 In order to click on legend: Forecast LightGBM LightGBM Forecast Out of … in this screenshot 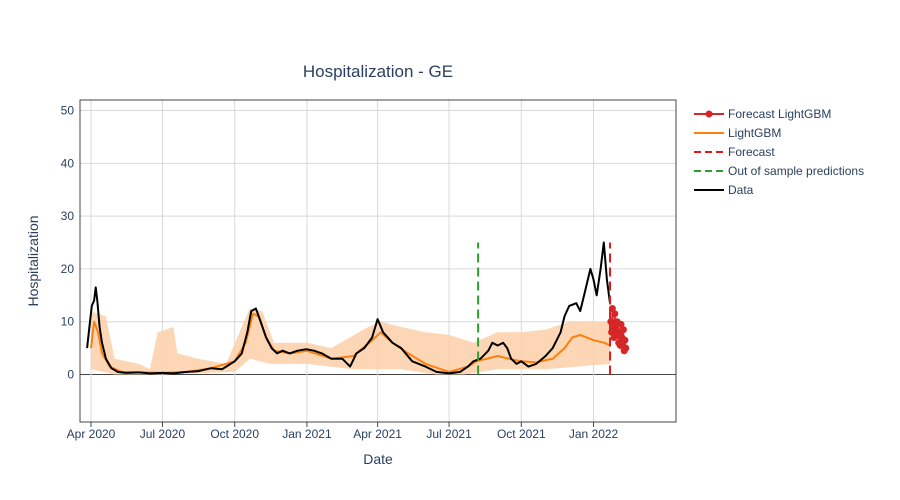, I will do `click(779, 152)`.